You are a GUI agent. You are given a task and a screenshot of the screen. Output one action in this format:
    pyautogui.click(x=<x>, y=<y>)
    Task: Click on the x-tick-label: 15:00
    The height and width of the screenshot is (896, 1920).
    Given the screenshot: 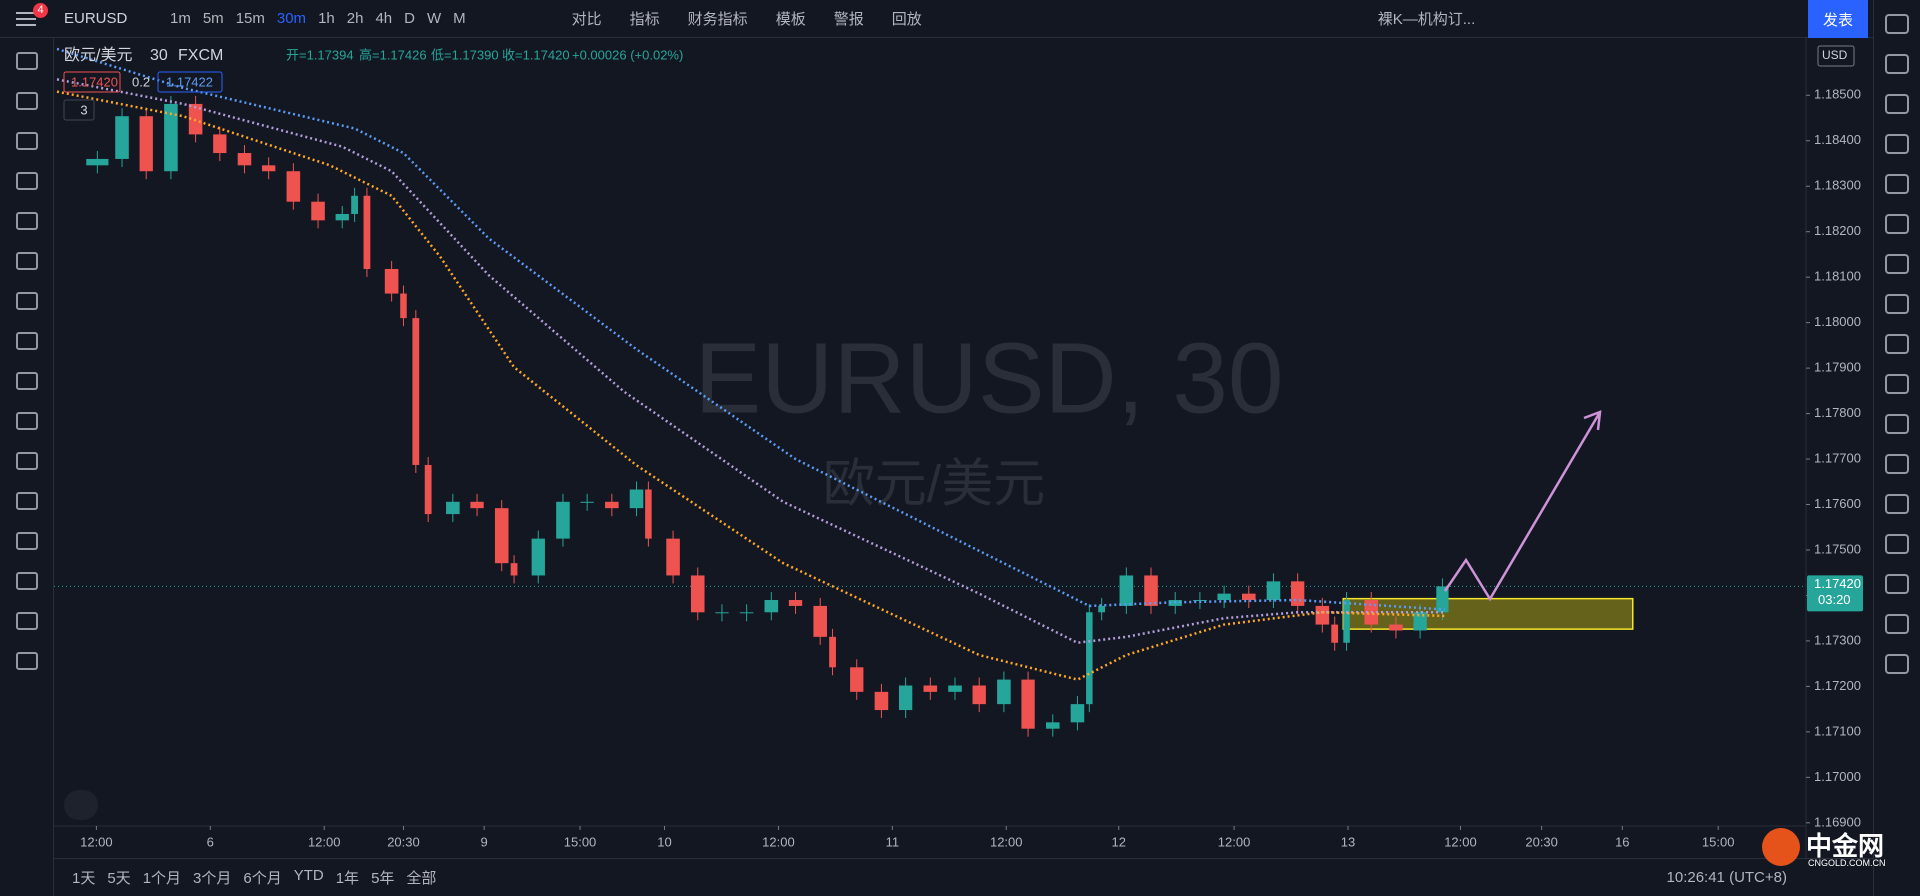 What is the action you would take?
    pyautogui.click(x=1718, y=841)
    